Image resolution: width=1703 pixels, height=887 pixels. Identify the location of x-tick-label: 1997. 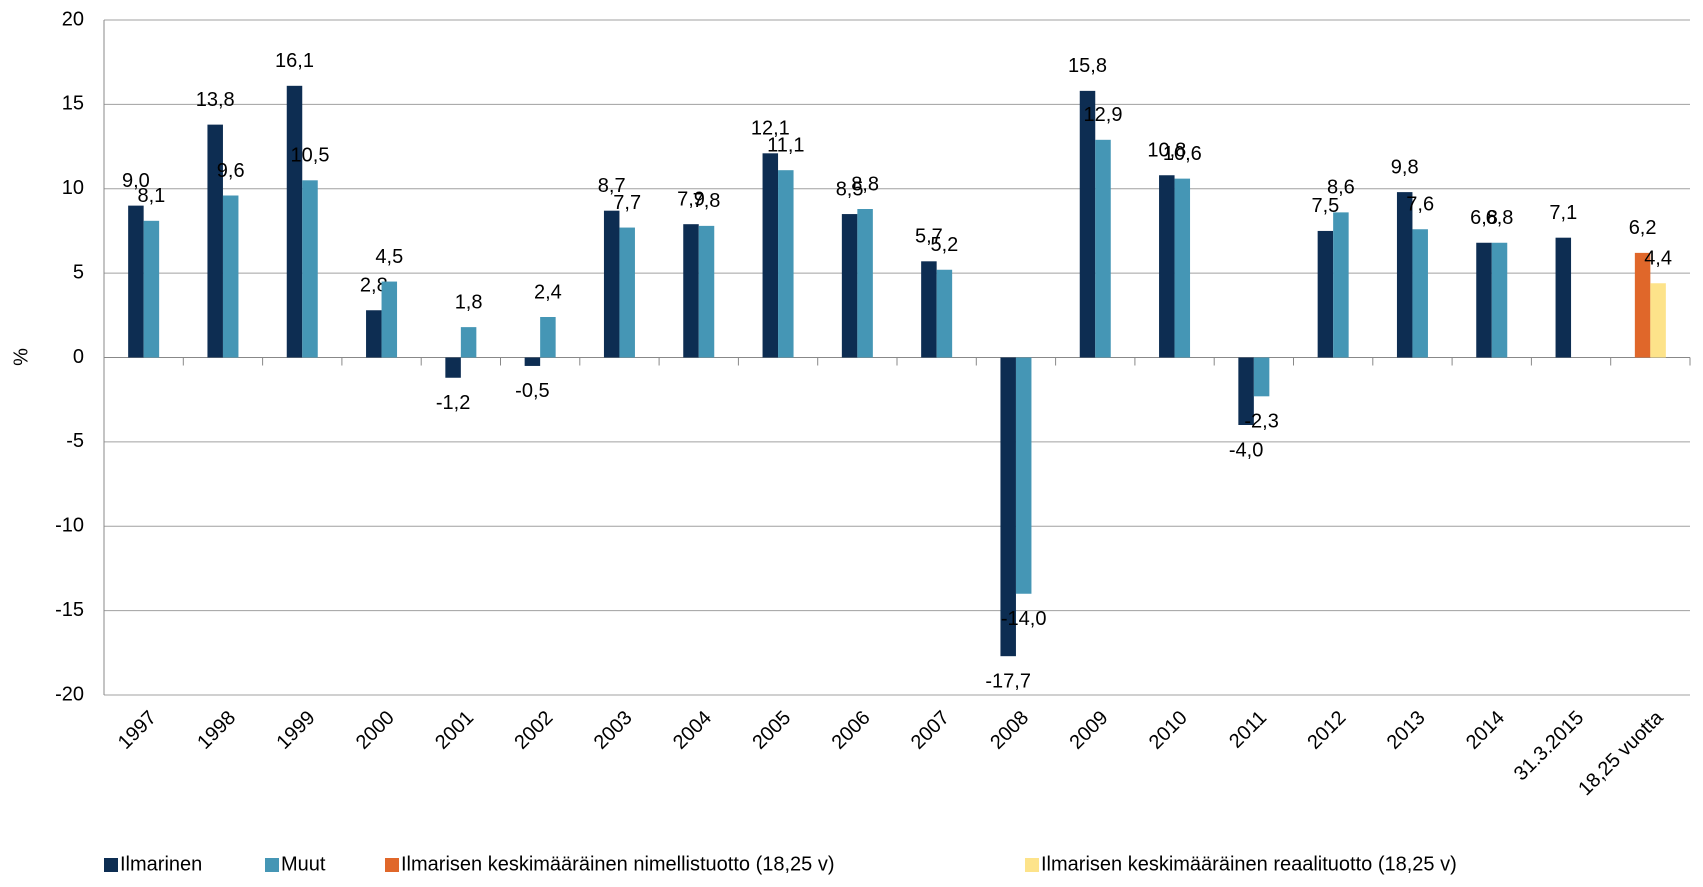
(137, 730).